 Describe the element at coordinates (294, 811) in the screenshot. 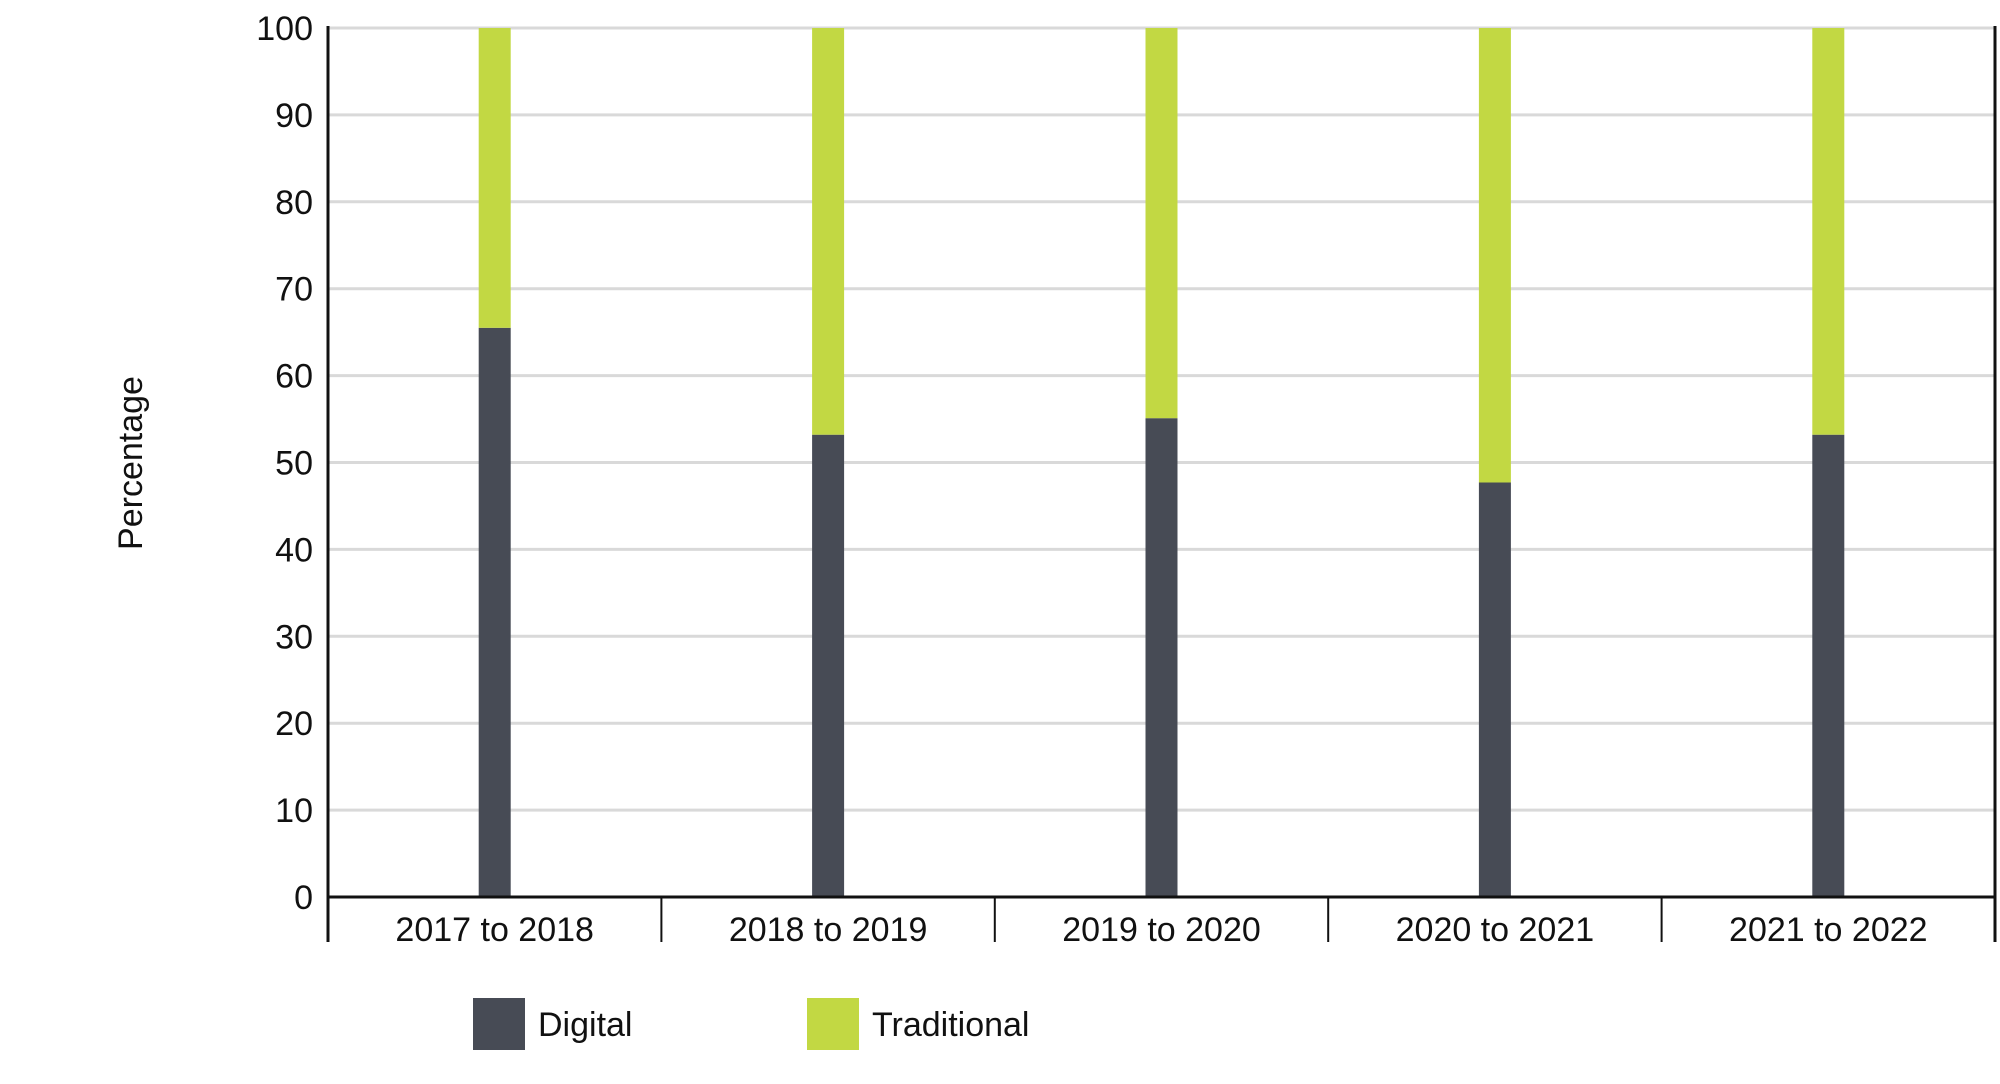

I see `y-tick-label-10: 10` at that location.